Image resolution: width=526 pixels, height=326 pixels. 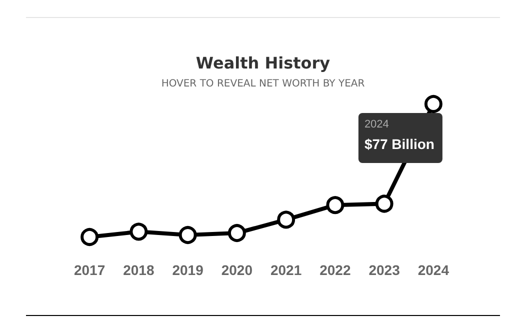 What do you see at coordinates (90, 270) in the screenshot?
I see `x-tick-label: 2017` at bounding box center [90, 270].